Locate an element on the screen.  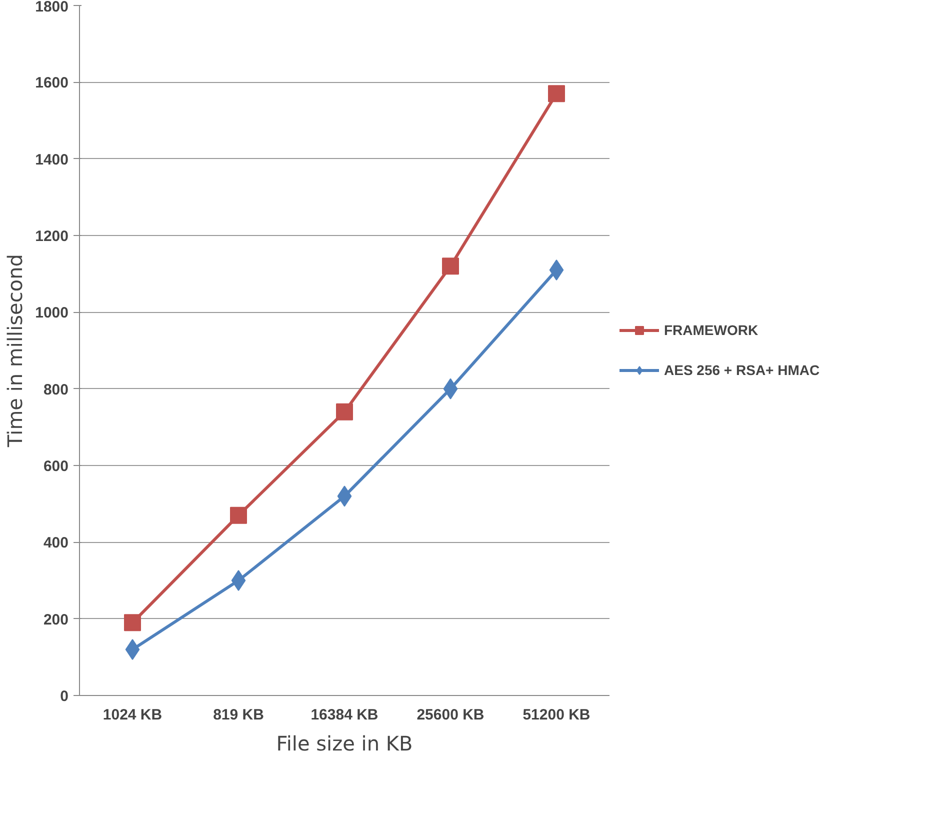
y-tick-label: 1800 is located at coordinates (52, 8).